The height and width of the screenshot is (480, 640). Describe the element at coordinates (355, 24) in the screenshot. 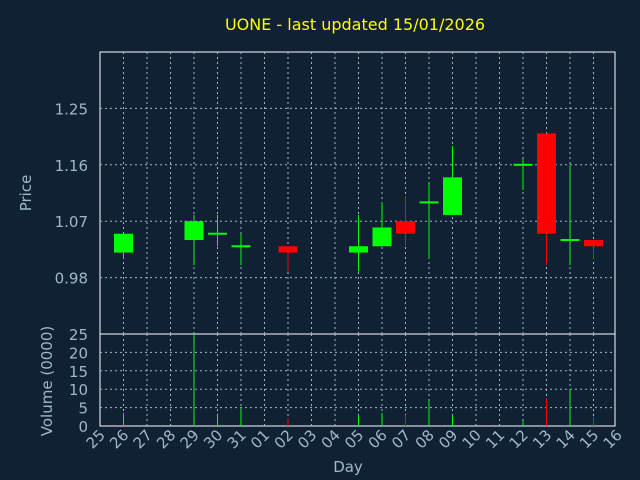

I see `chart-title: UONE - last updated 15/01/2026` at that location.